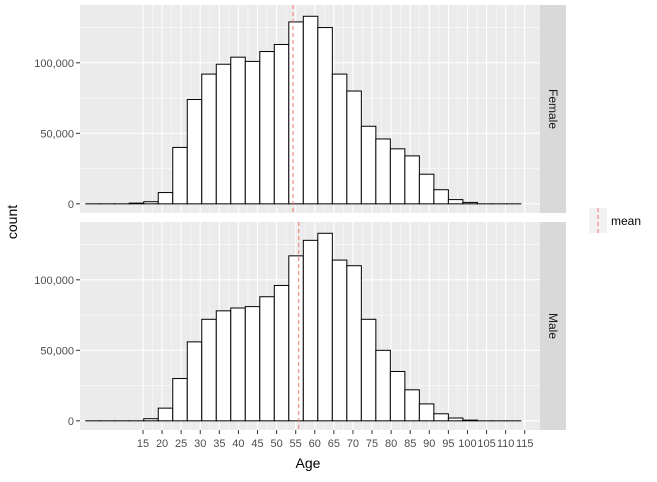 Image resolution: width=657 pixels, height=482 pixels. What do you see at coordinates (219, 444) in the screenshot?
I see `x-tick-label: 35` at bounding box center [219, 444].